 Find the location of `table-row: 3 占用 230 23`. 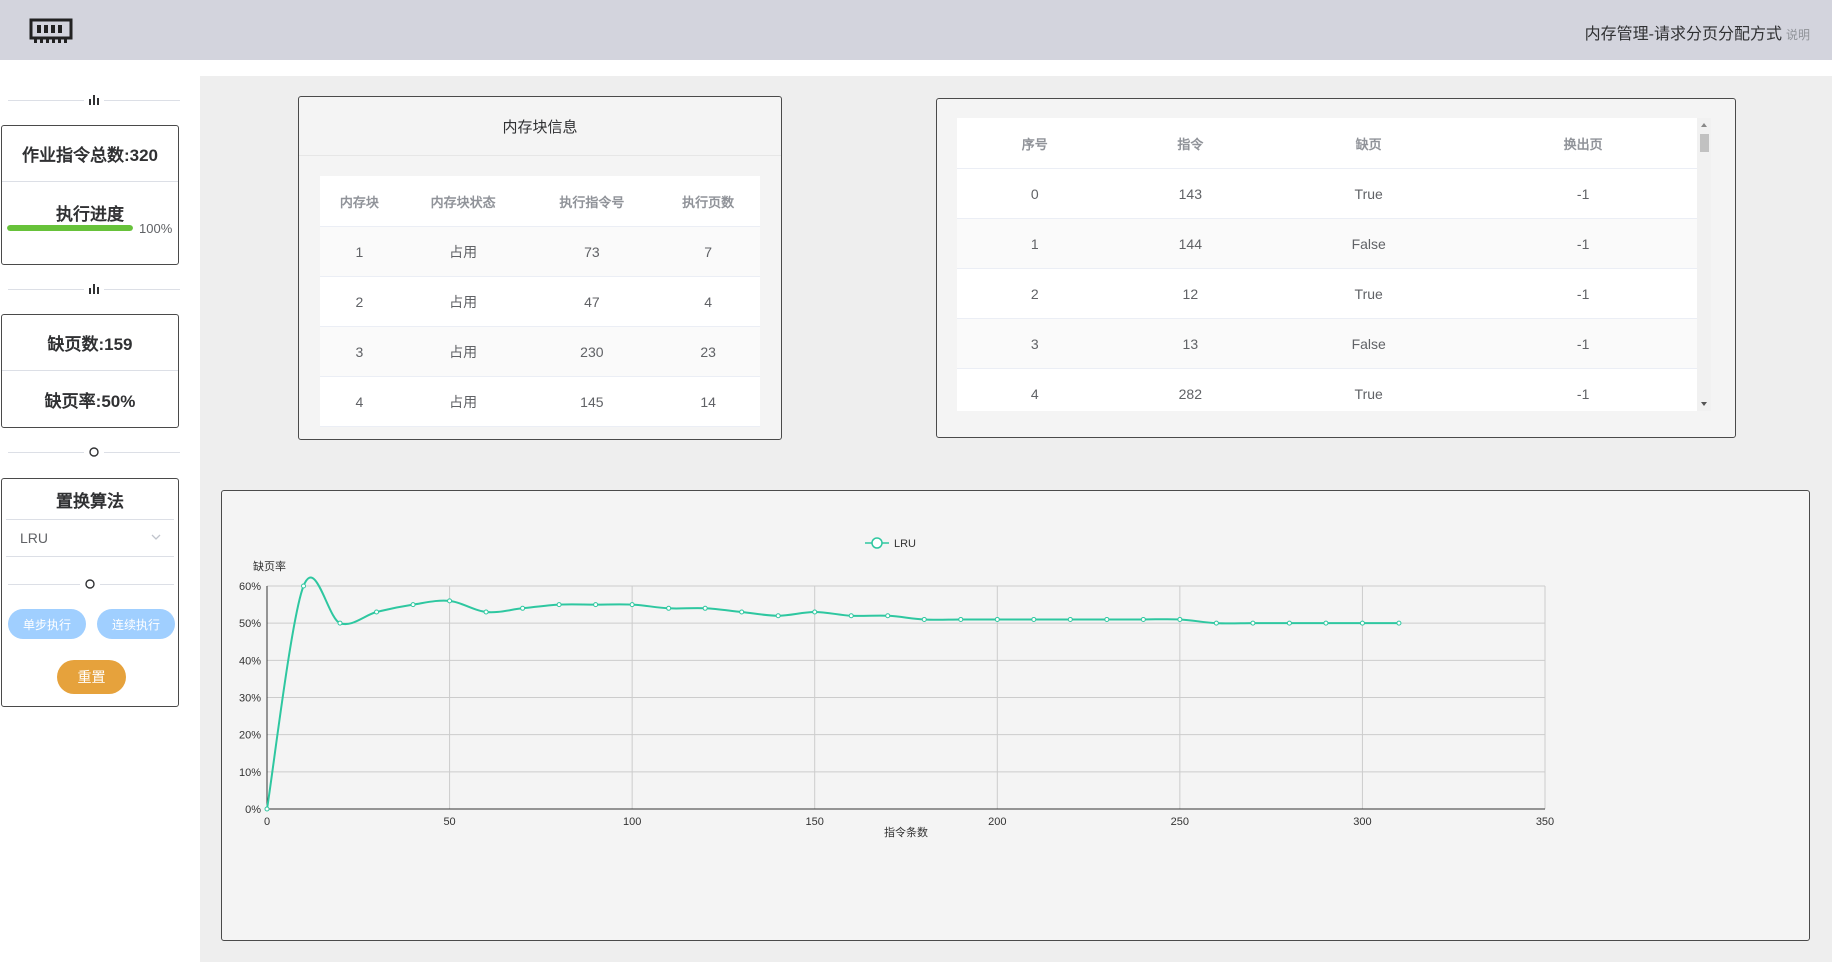

table-row: 3 占用 230 23 is located at coordinates (540, 351).